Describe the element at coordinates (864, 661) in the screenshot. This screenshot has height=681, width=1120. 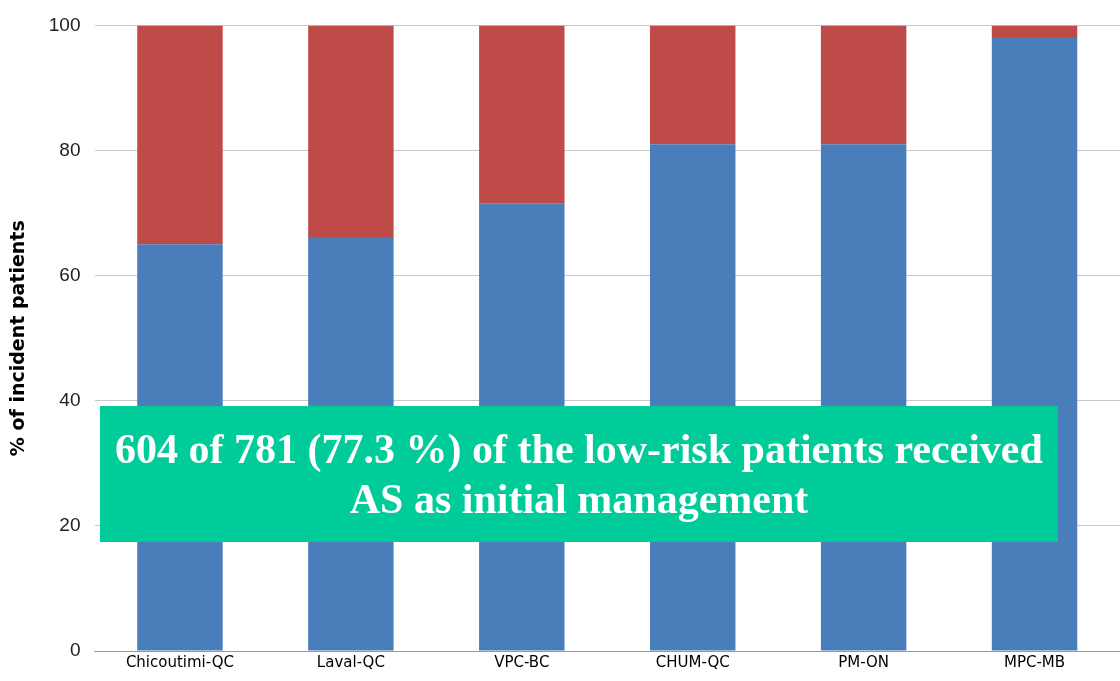
I see `x-tick-label: PM-ON` at that location.